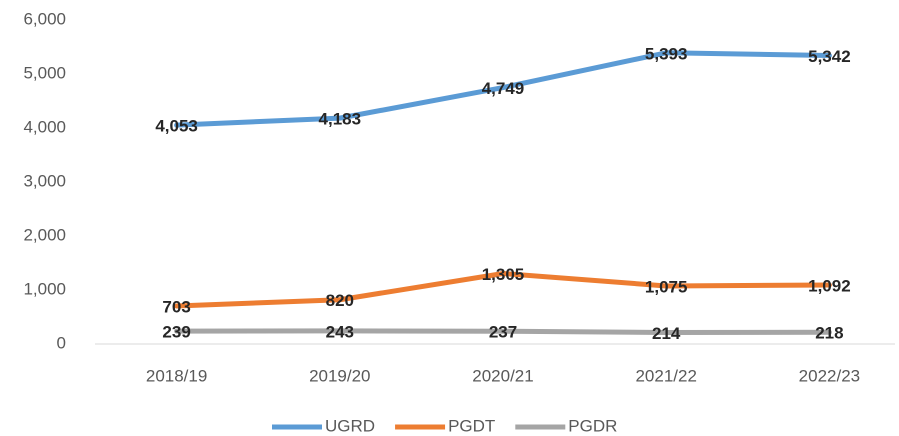 This screenshot has height=436, width=899. I want to click on x-tick-label: 2020/21, so click(502, 375).